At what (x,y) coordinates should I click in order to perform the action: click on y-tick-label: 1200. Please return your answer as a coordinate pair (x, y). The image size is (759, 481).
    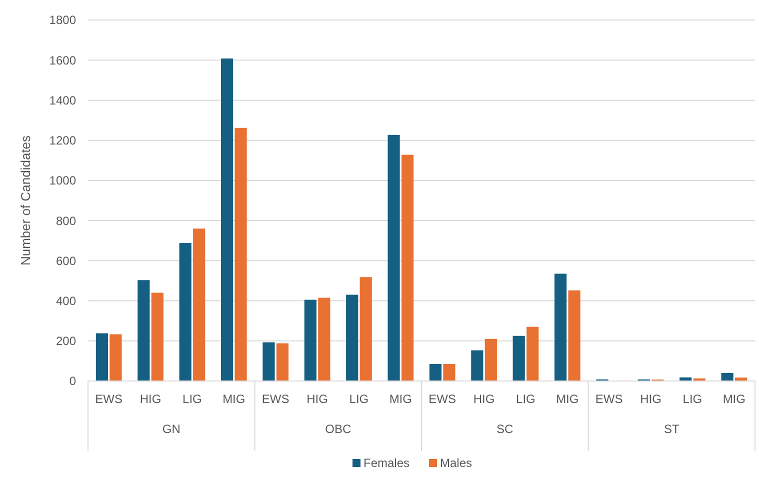
    Looking at the image, I should click on (62, 141).